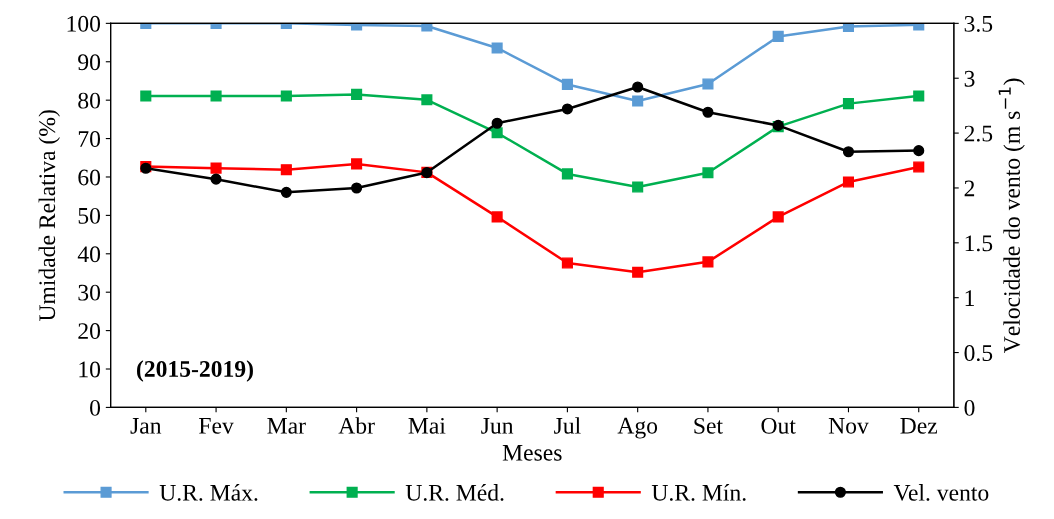 The width and height of the screenshot is (1054, 519). What do you see at coordinates (1011, 216) in the screenshot?
I see `y2-axis-title: Velocidade do vento (m s$^{−1}$)` at bounding box center [1011, 216].